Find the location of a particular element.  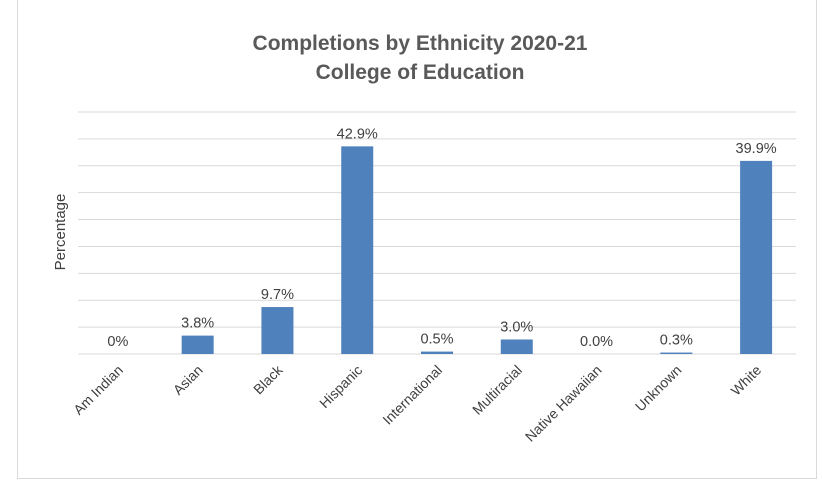

x-tick-label: International is located at coordinates (412, 395).